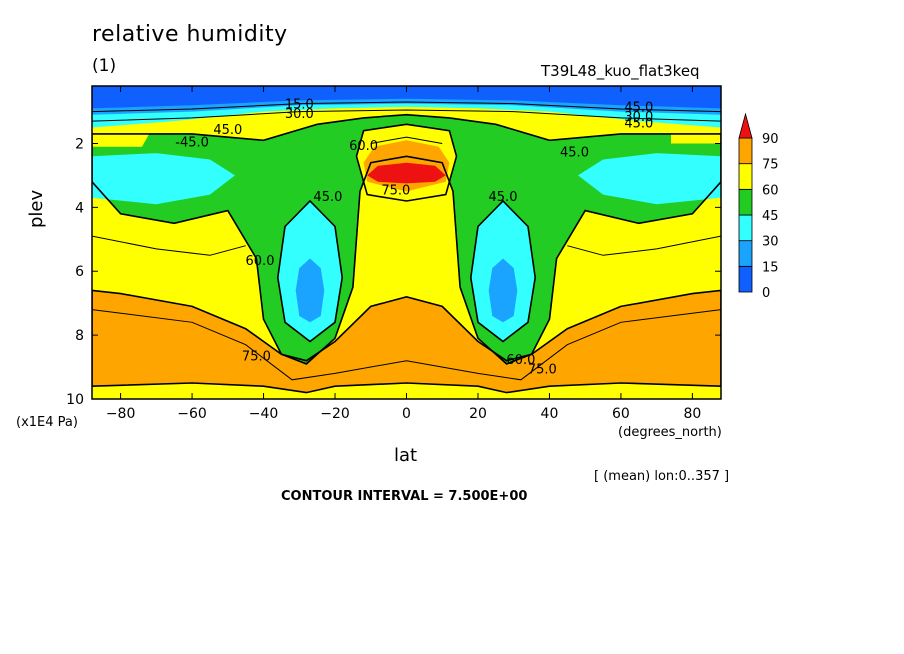  Describe the element at coordinates (406, 414) in the screenshot. I see `x-tick-label: 0` at that location.